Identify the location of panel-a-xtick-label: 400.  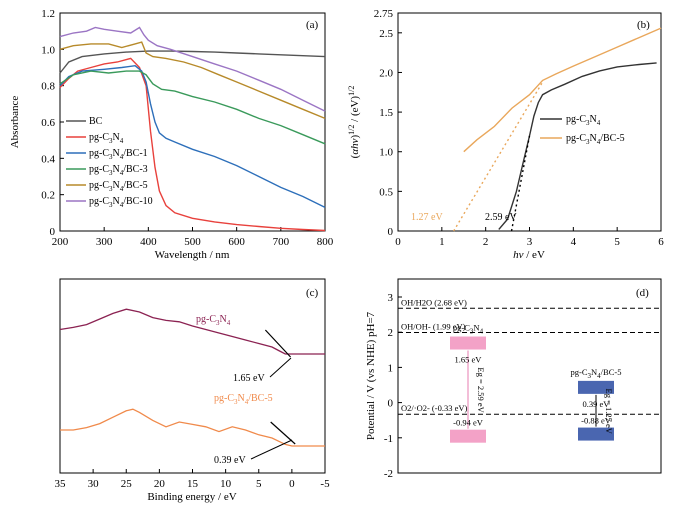
(148, 242).